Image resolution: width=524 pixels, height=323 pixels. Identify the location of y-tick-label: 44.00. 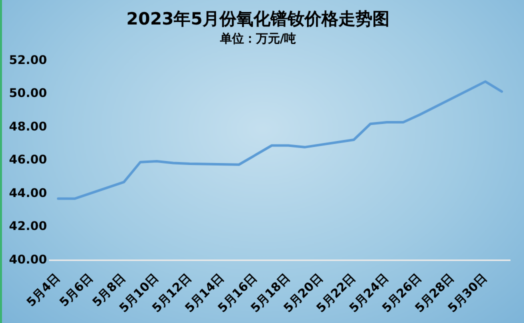
(27, 193).